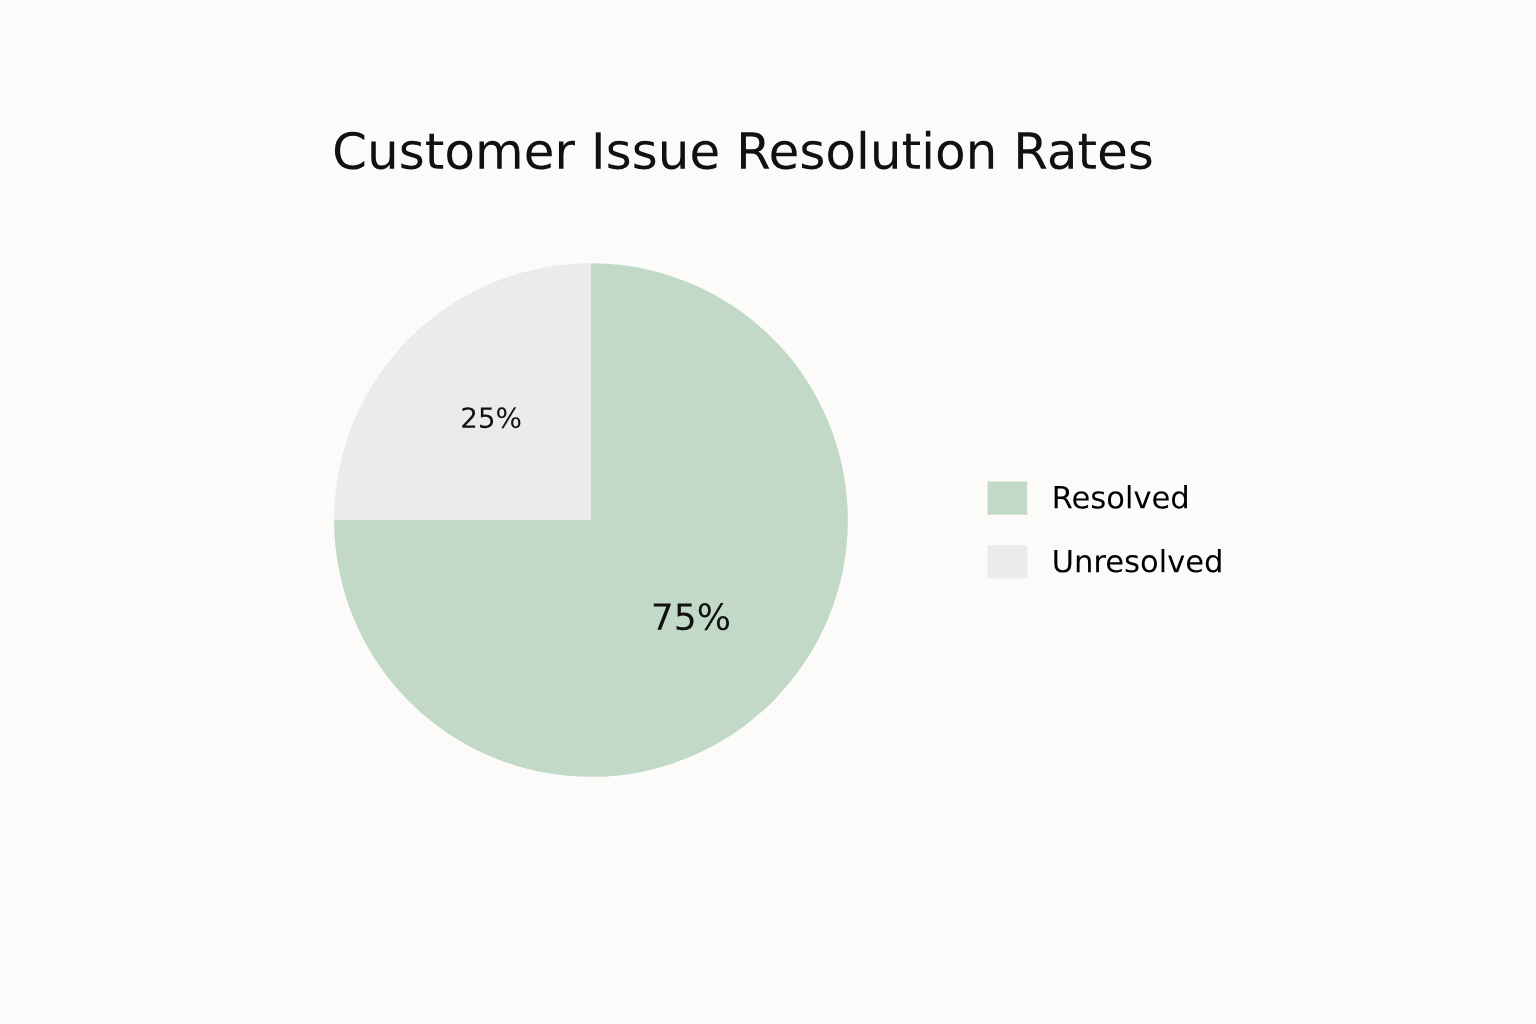 The image size is (1536, 1024). Describe the element at coordinates (1137, 560) in the screenshot. I see `legend-label: Unresolved` at that location.